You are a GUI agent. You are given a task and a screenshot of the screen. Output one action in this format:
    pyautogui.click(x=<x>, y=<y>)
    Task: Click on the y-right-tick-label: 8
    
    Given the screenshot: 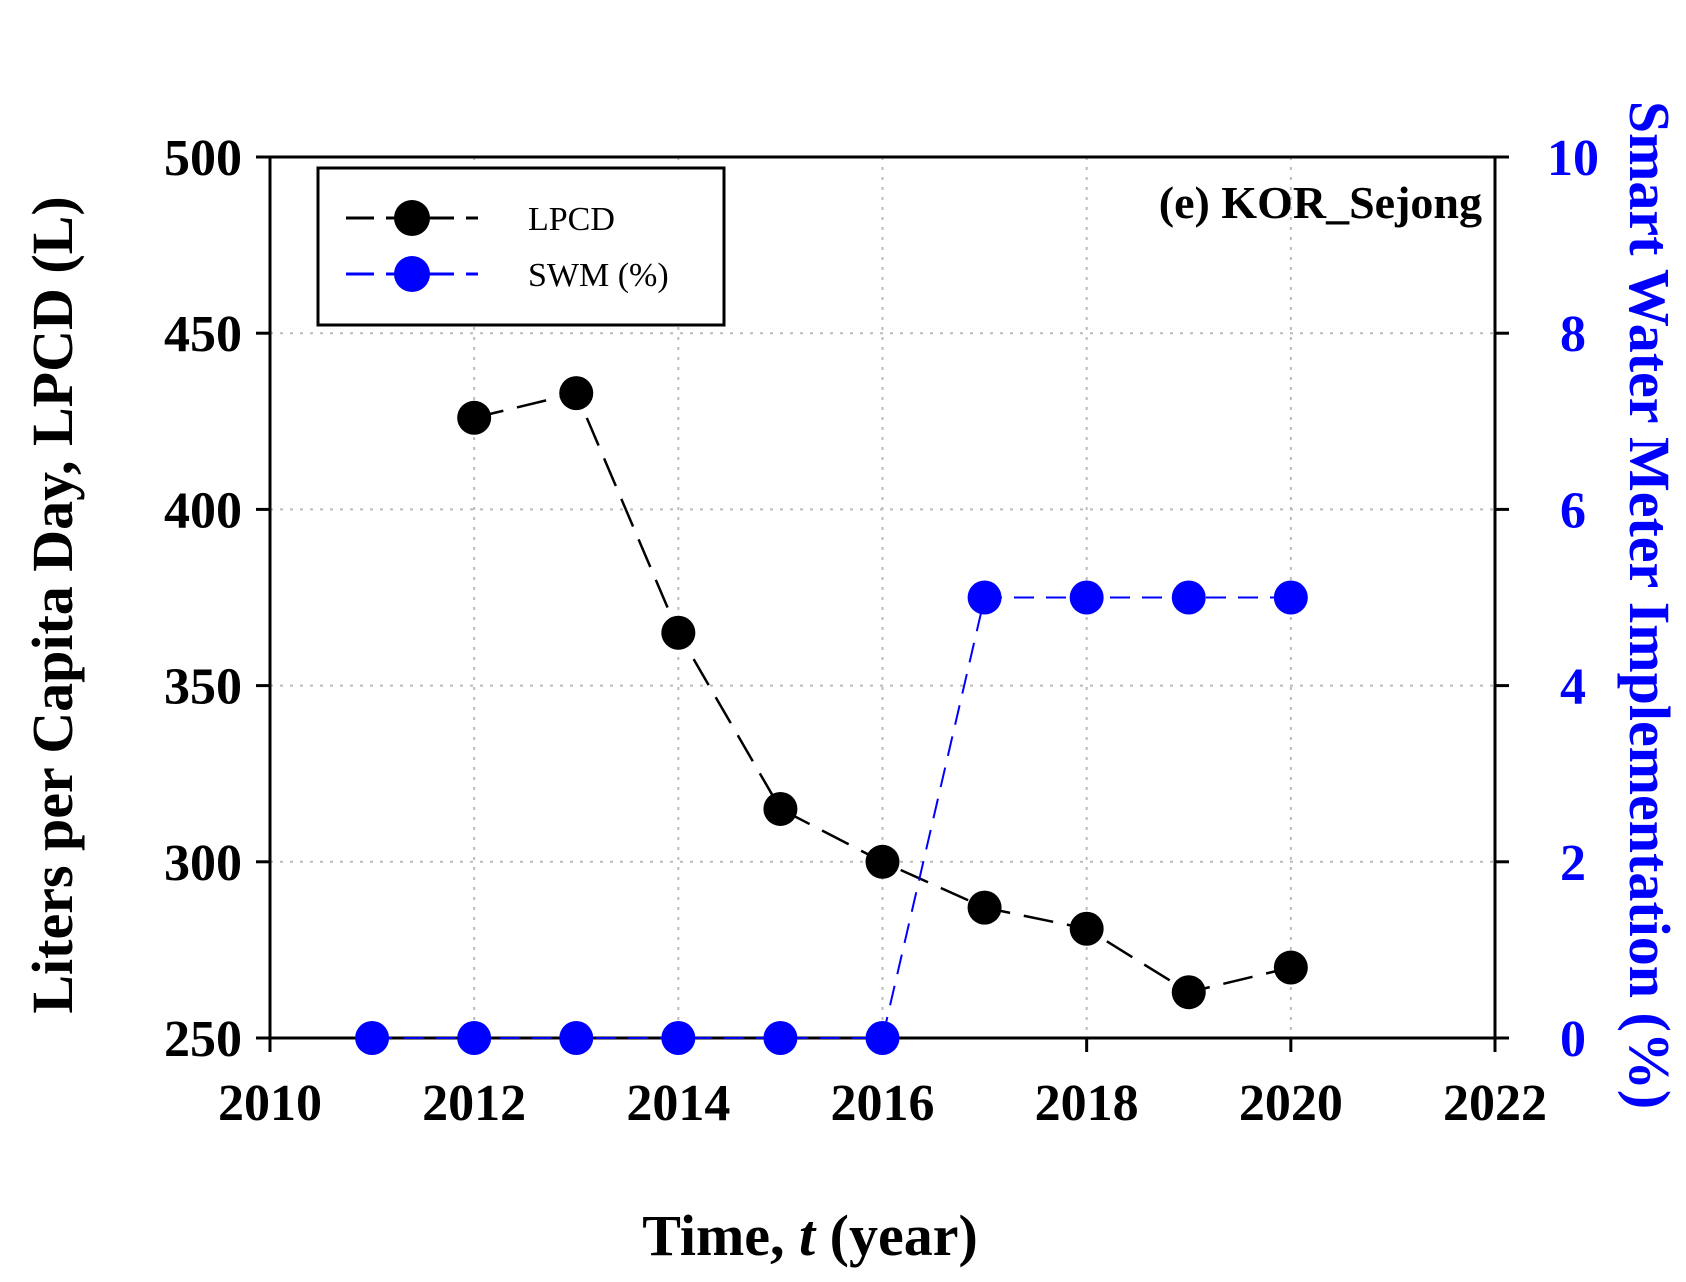 What is the action you would take?
    pyautogui.click(x=1573, y=334)
    